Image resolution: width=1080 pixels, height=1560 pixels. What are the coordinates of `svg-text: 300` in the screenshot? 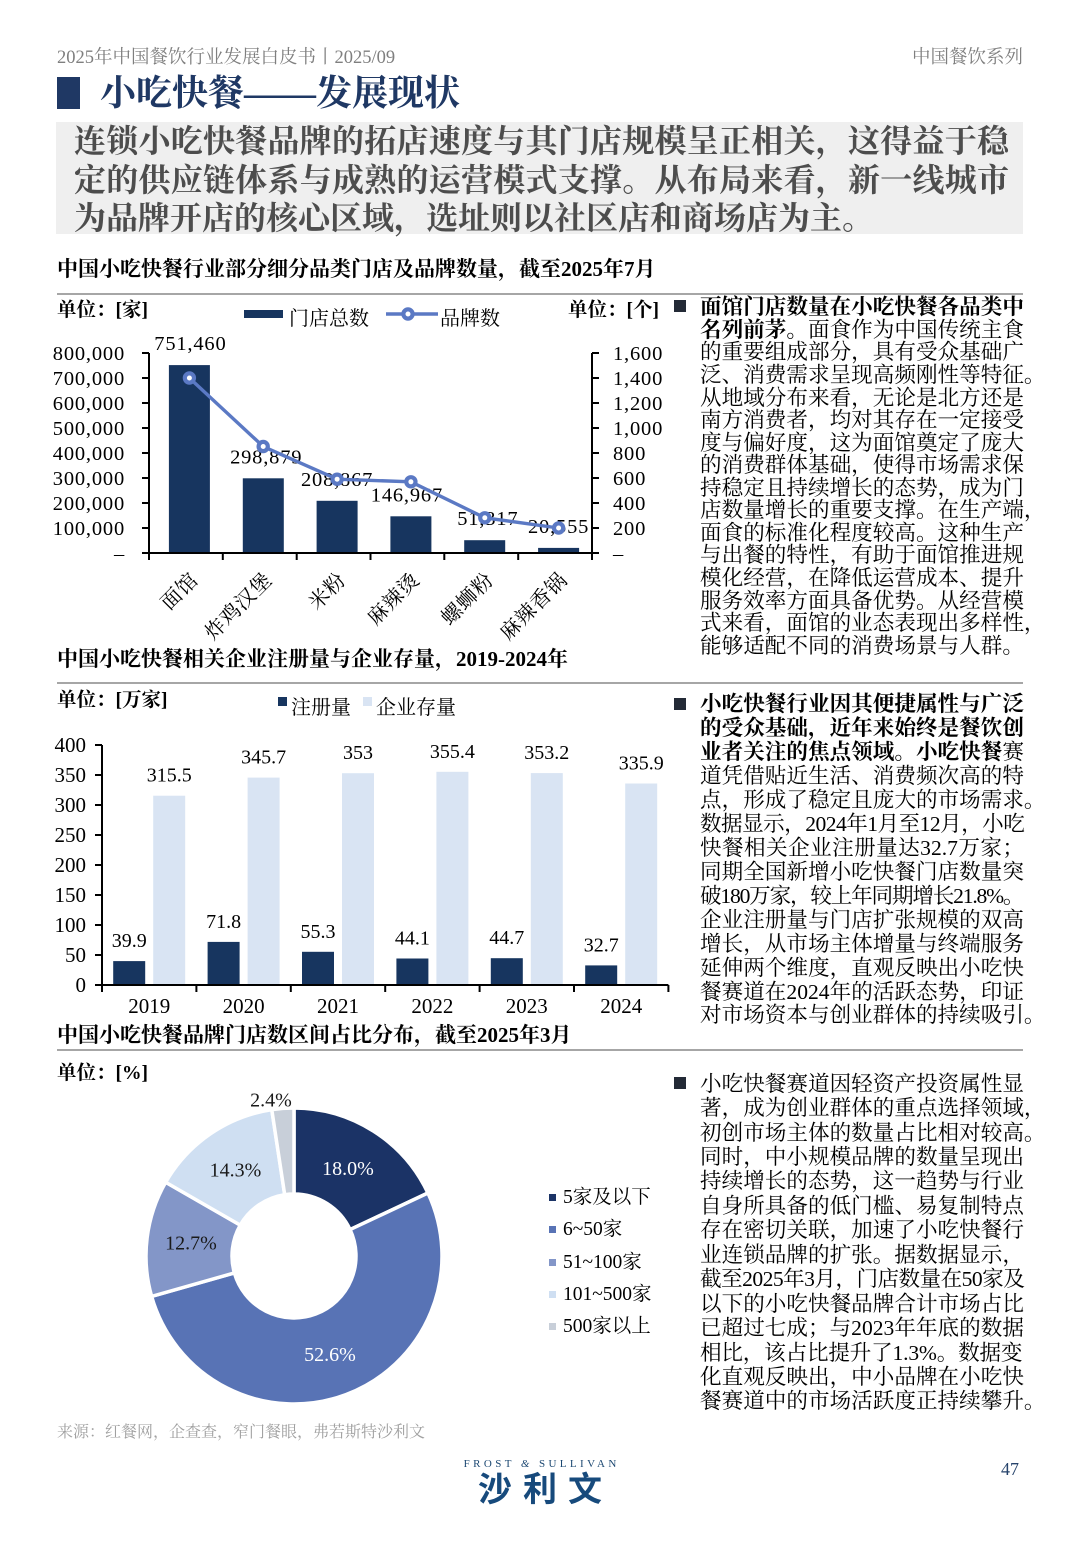 It's located at (71, 805).